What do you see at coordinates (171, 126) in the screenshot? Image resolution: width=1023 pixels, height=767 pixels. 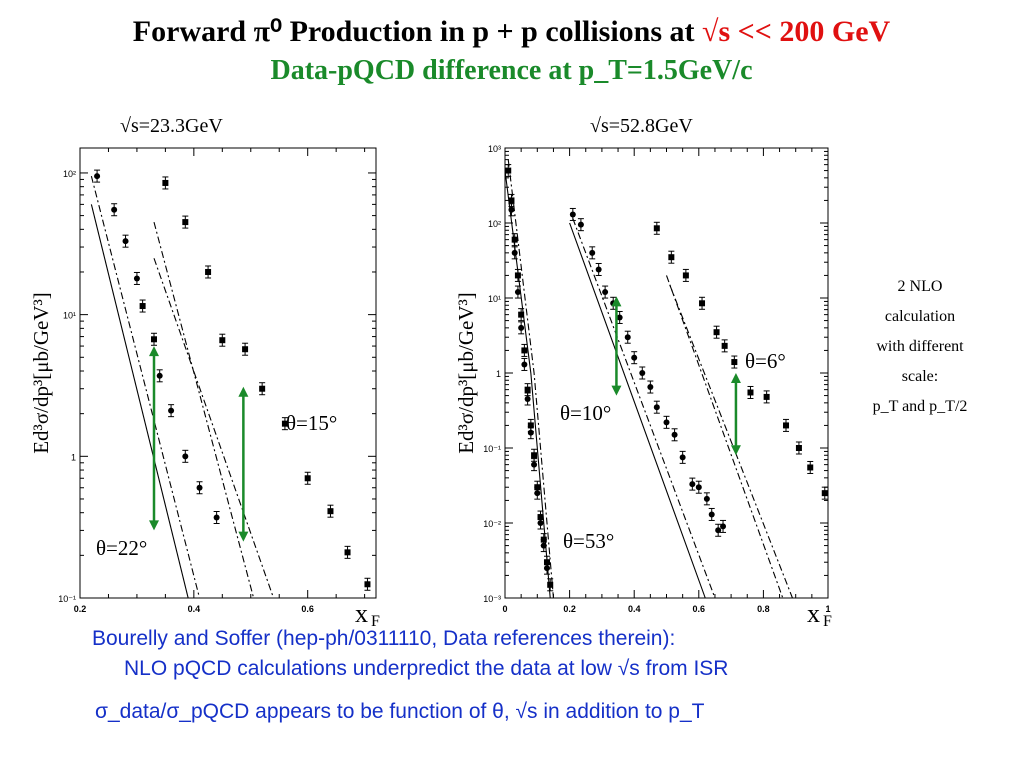 I see `left-plot-title: √s=23.3GeV` at bounding box center [171, 126].